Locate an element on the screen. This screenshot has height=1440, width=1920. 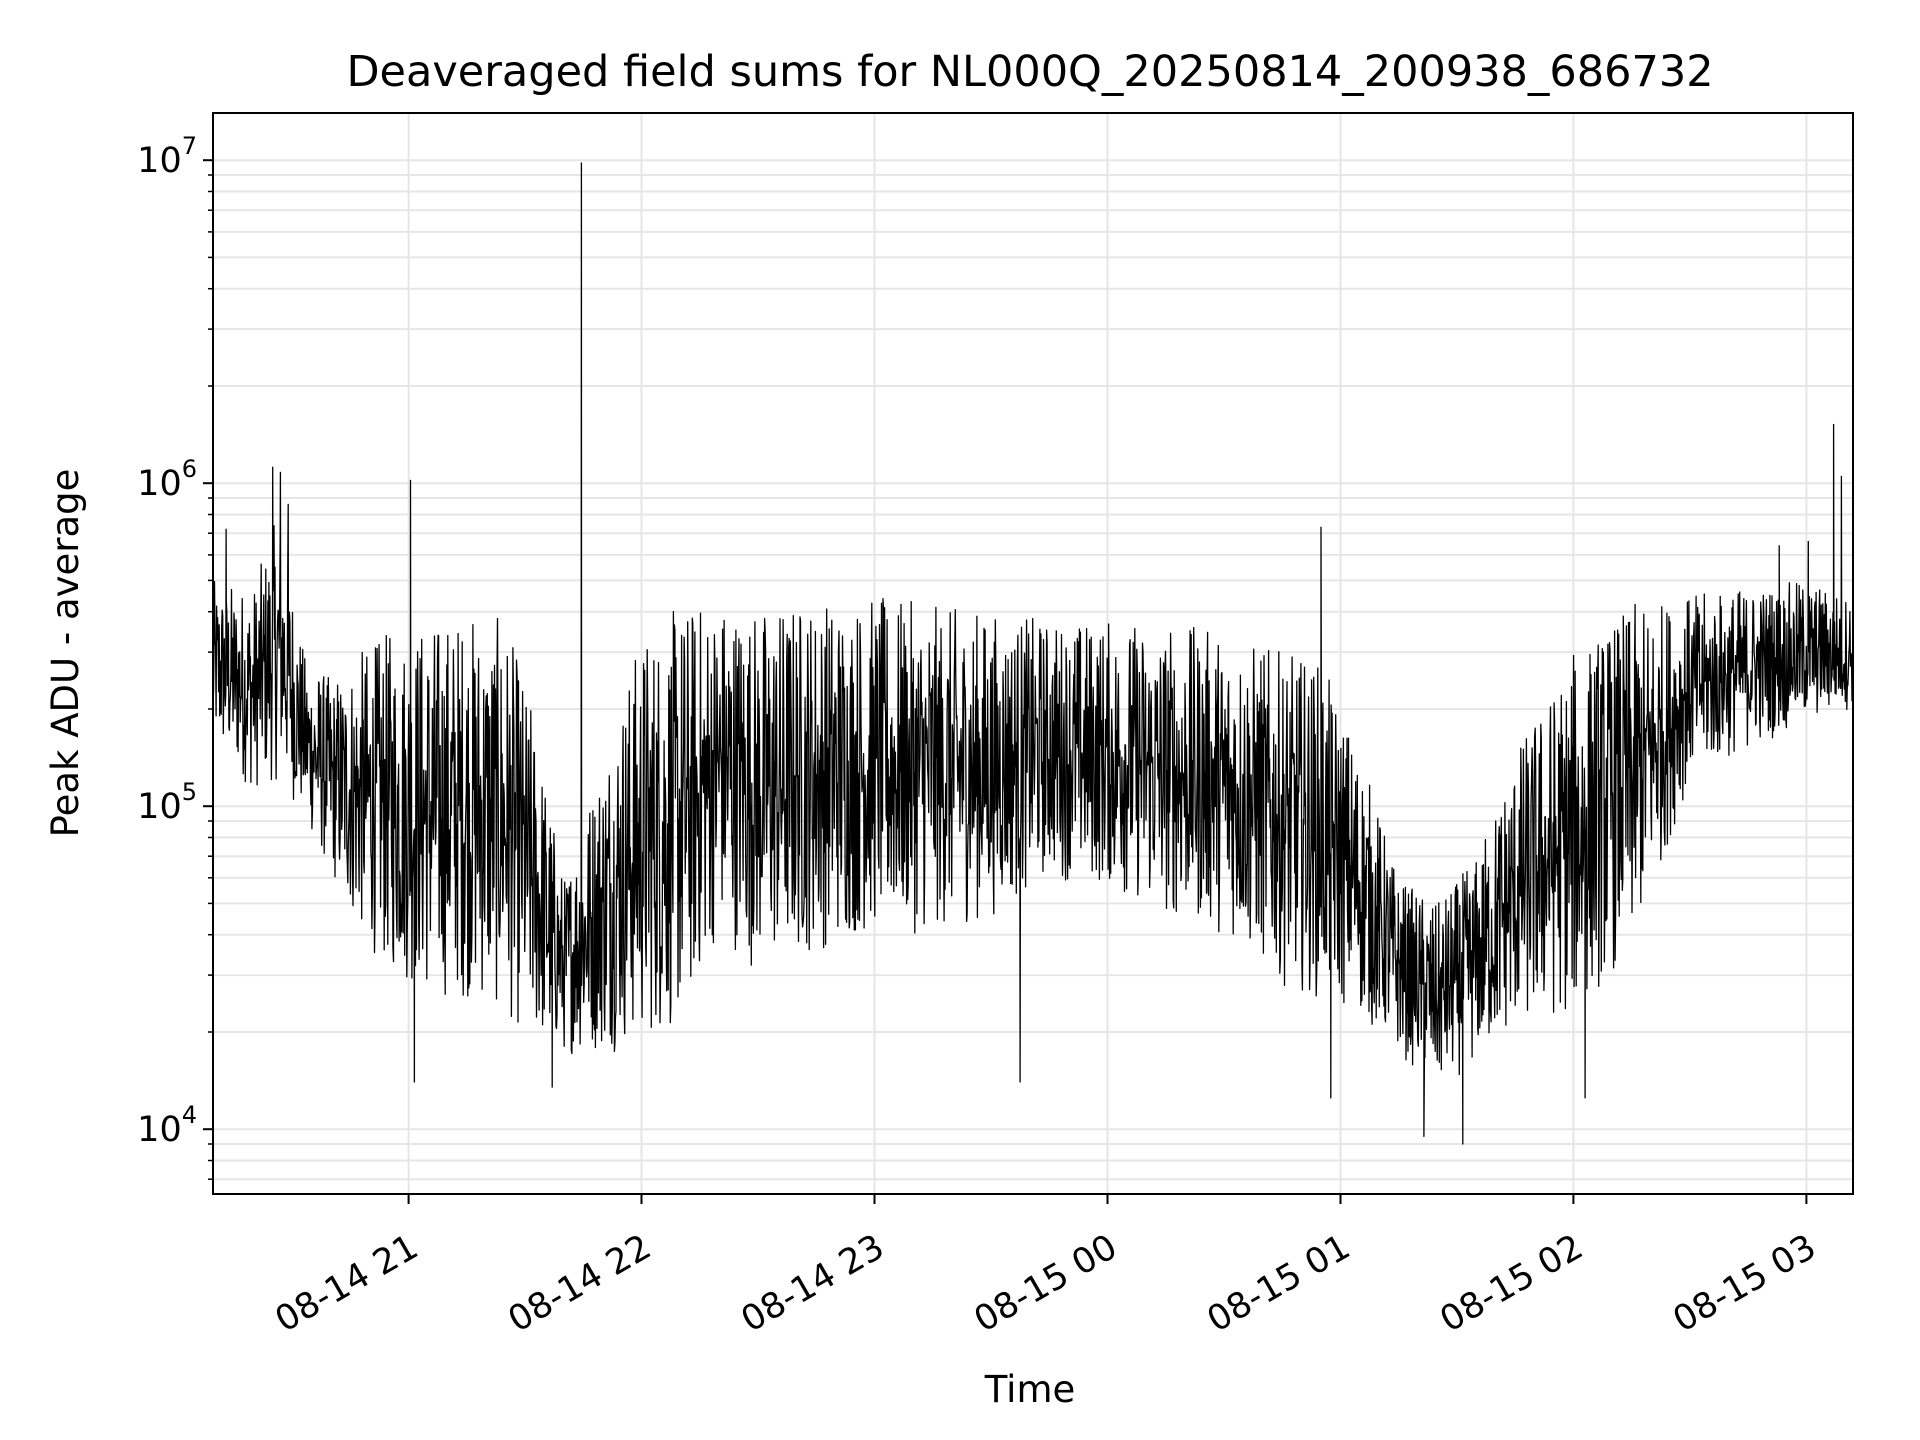
y-axis: 10⁴ 10⁵ 10⁶ 10⁷ is located at coordinates (175, 656).